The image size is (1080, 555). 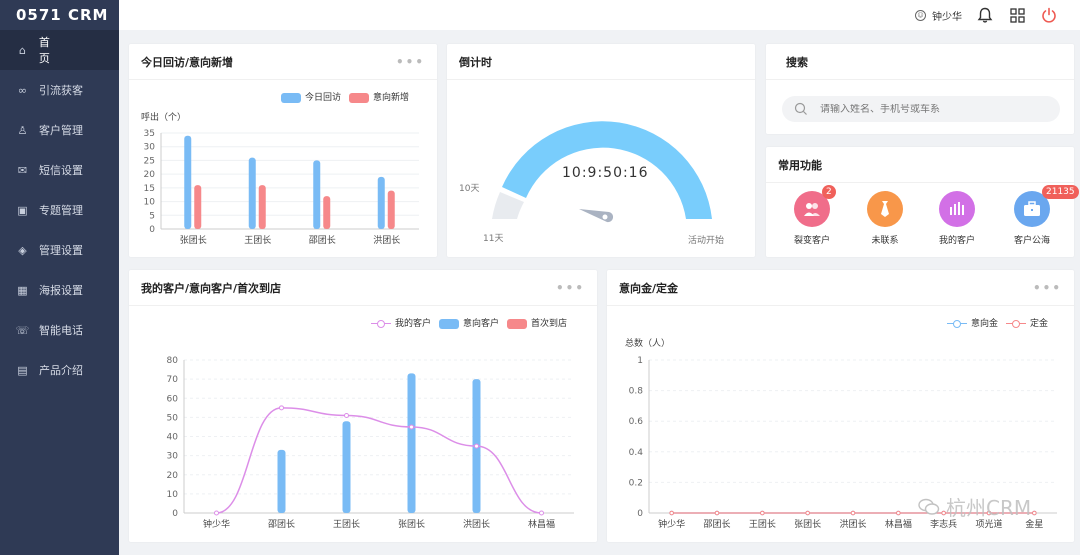 I want to click on sidebar-item-label: 首 页, so click(x=65, y=50).